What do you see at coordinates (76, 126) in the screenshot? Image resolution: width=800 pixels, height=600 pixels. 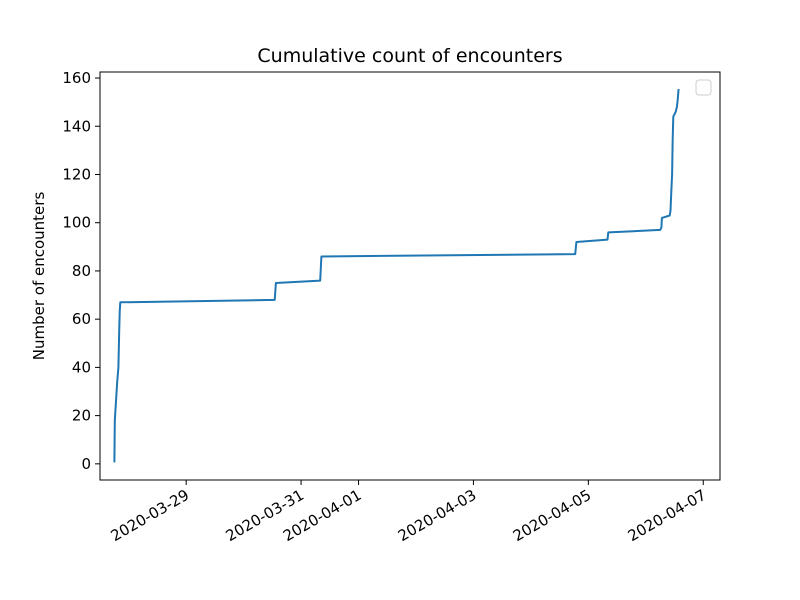 I see `y-tick-label: 140` at bounding box center [76, 126].